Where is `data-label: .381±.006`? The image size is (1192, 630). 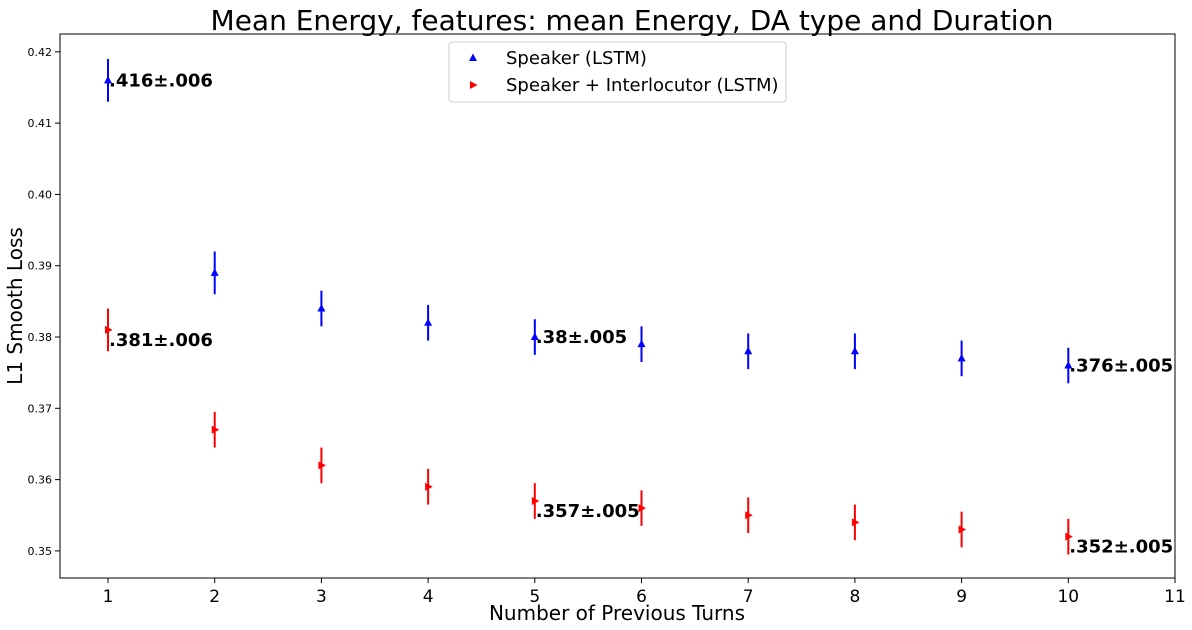
data-label: .381±.006 is located at coordinates (161, 340).